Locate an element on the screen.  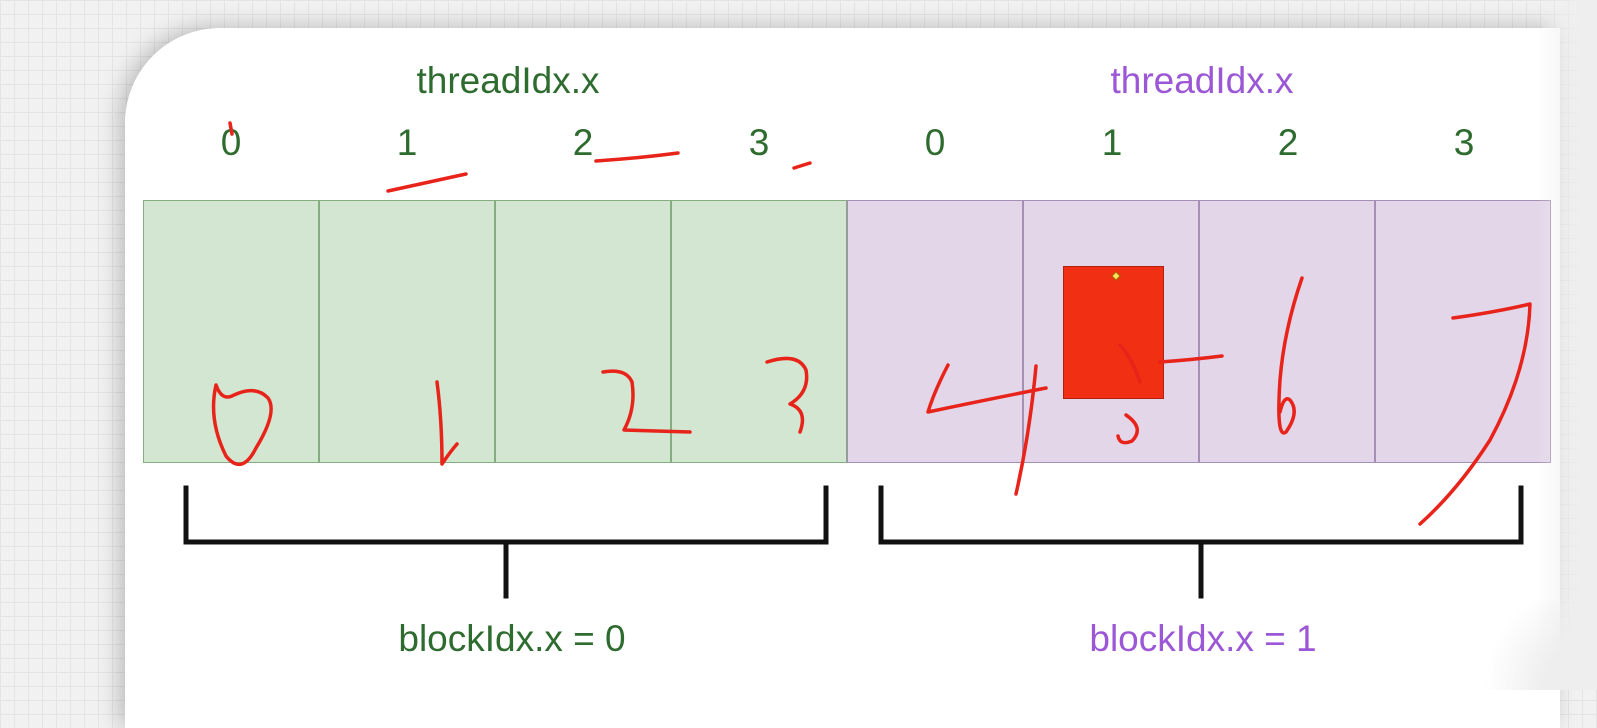
highlight-handle is located at coordinates (1116, 276).